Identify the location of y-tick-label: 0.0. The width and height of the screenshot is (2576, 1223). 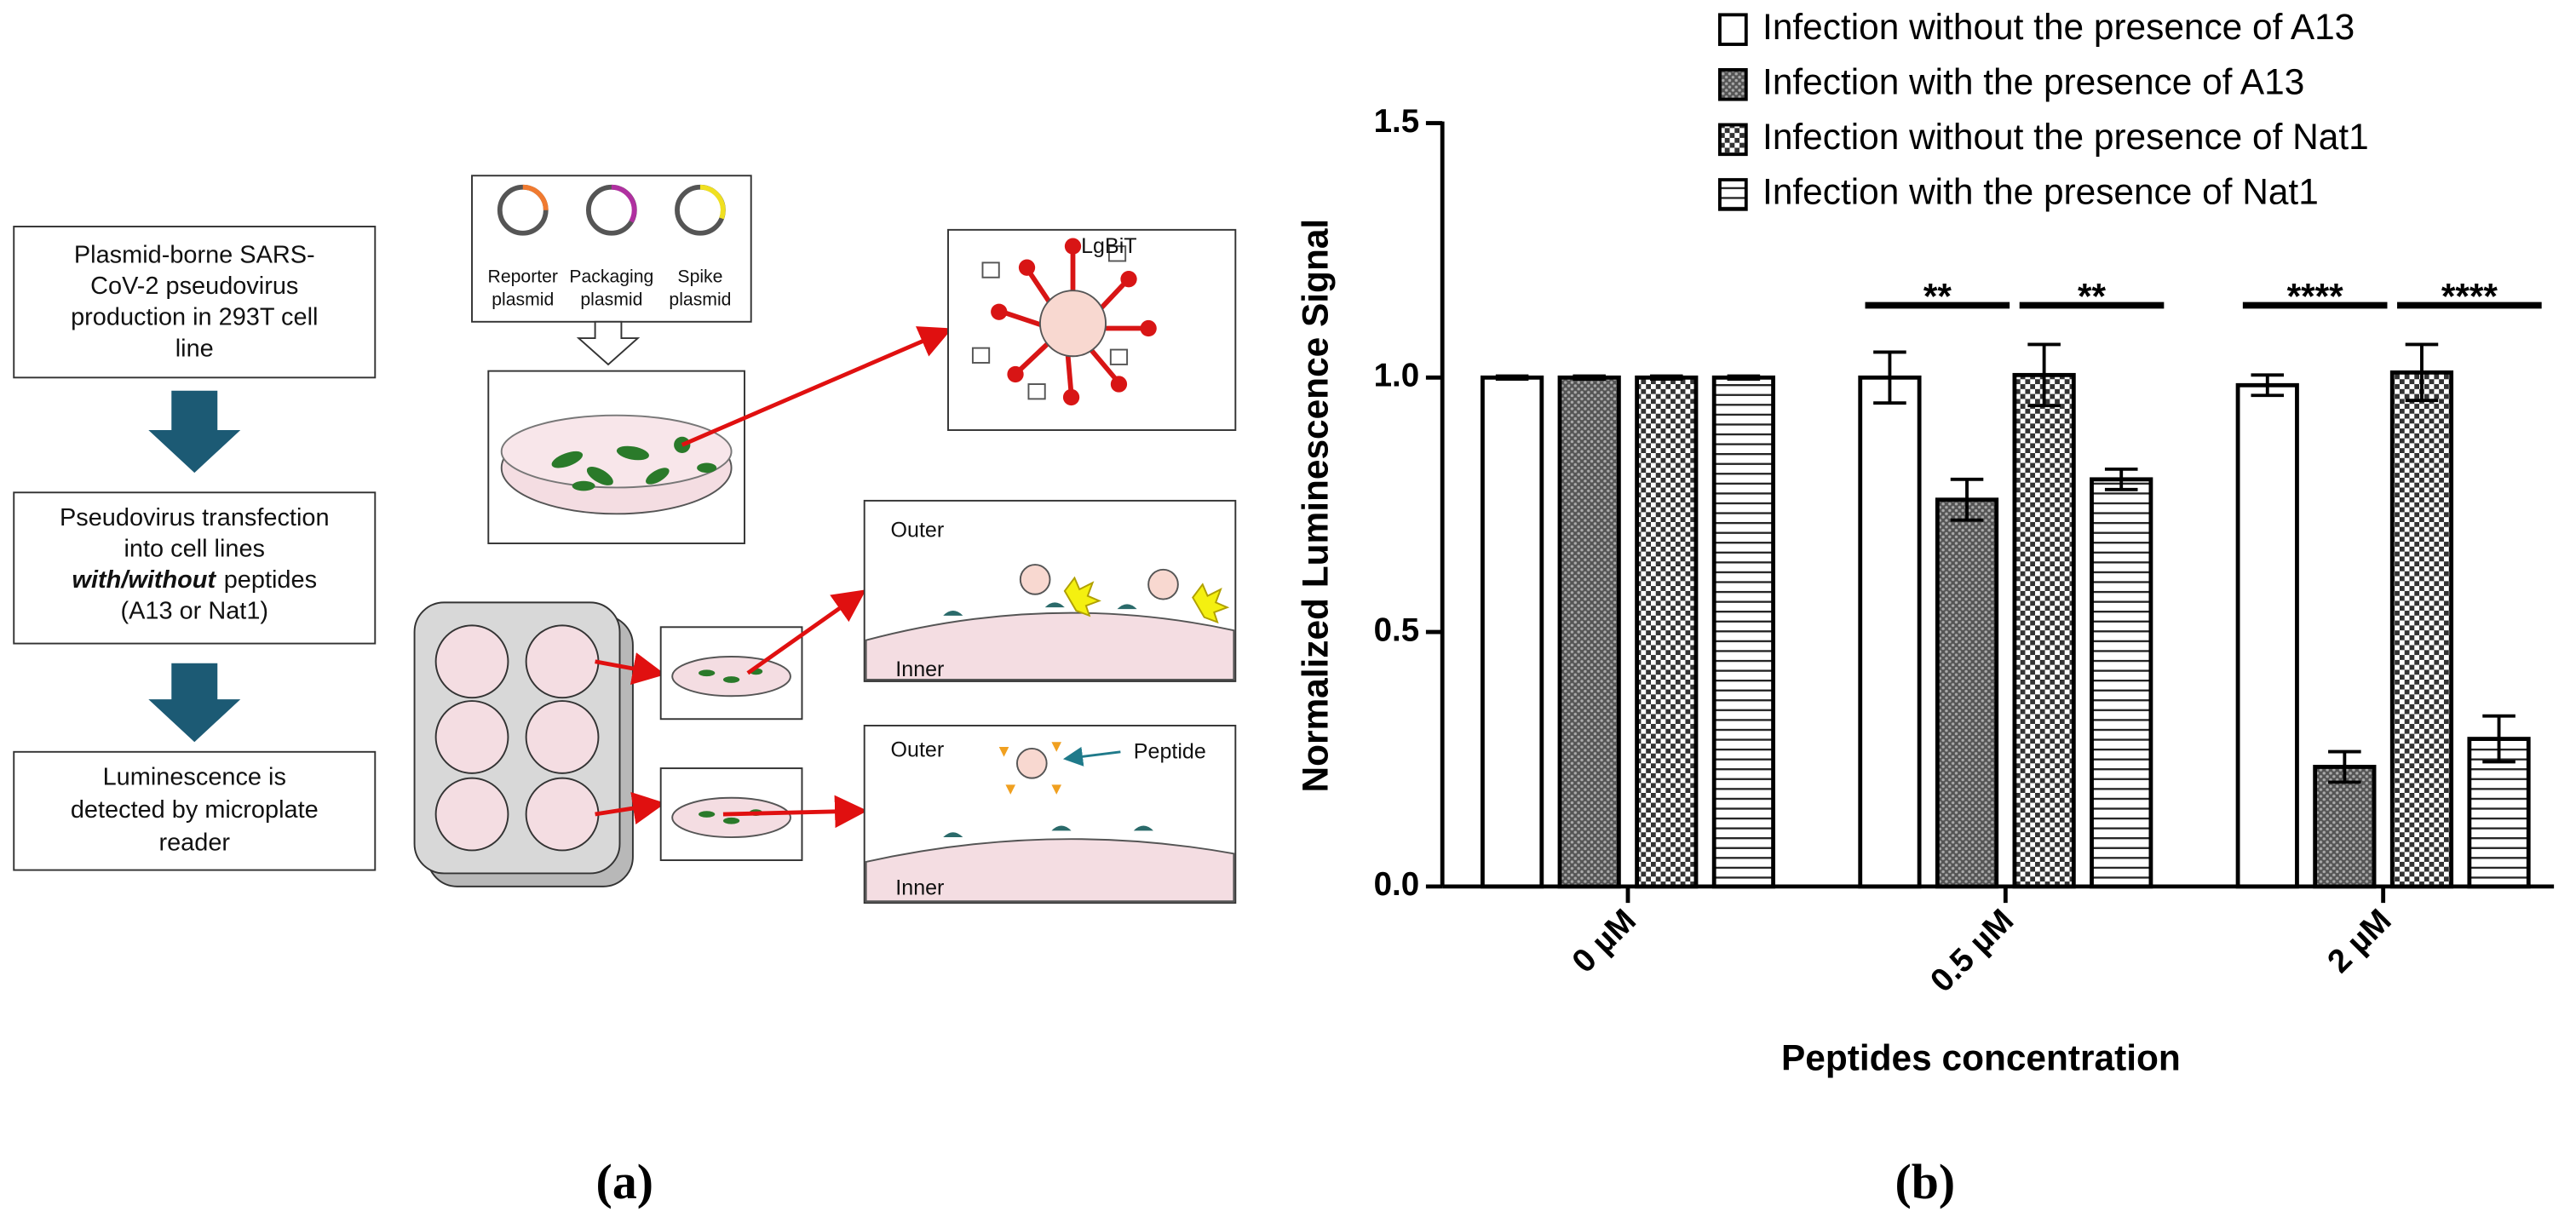
(1397, 885).